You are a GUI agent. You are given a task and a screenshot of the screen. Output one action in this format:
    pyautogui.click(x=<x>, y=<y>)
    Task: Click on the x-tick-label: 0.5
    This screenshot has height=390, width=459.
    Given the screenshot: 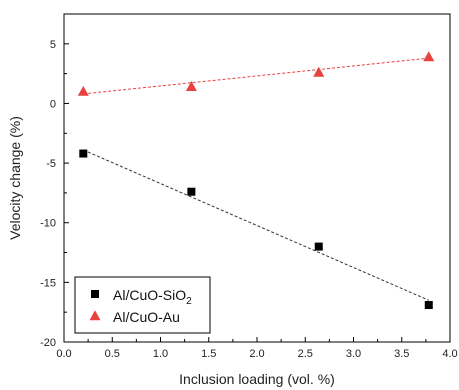 What is the action you would take?
    pyautogui.click(x=112, y=354)
    